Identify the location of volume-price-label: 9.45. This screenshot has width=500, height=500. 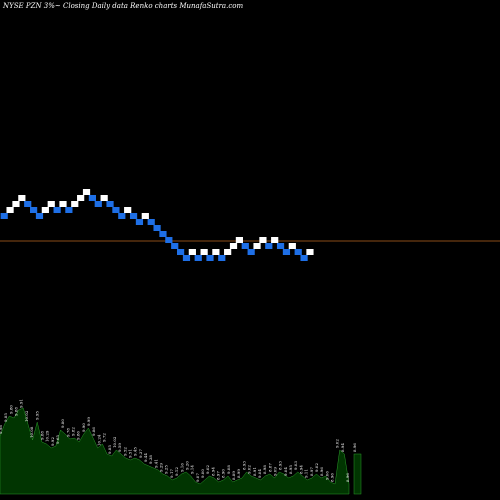
(135, 451).